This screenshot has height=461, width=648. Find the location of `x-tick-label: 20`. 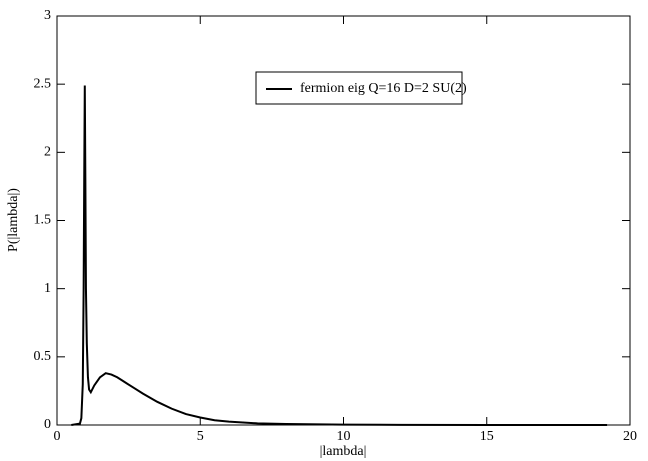

x-tick-label: 20 is located at coordinates (630, 436).